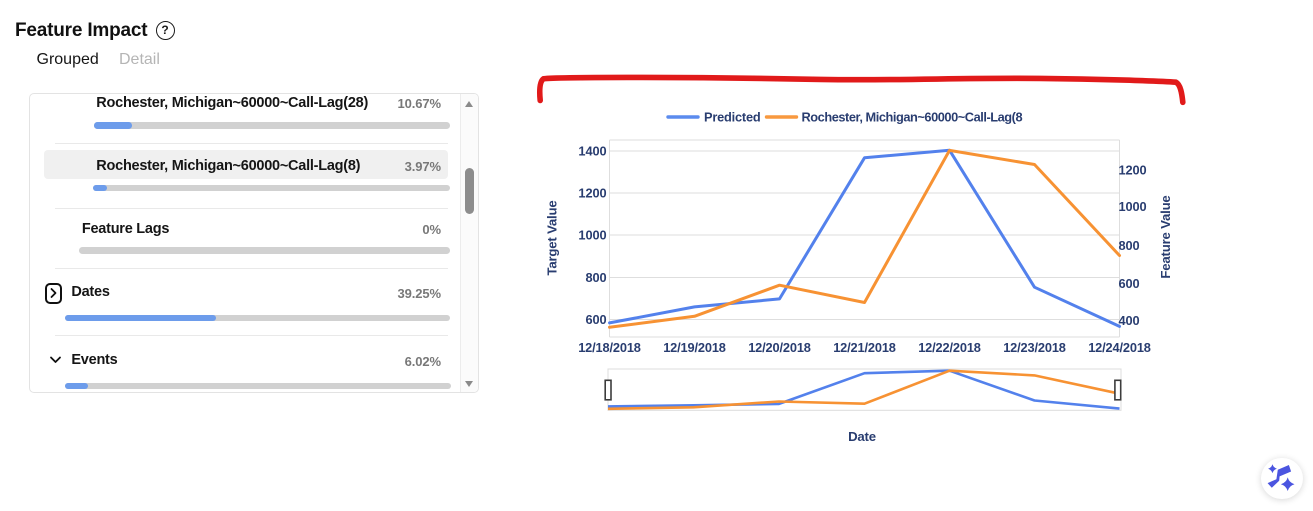 The height and width of the screenshot is (511, 1313). What do you see at coordinates (1034, 347) in the screenshot?
I see `svg-text: 12/23/2018` at bounding box center [1034, 347].